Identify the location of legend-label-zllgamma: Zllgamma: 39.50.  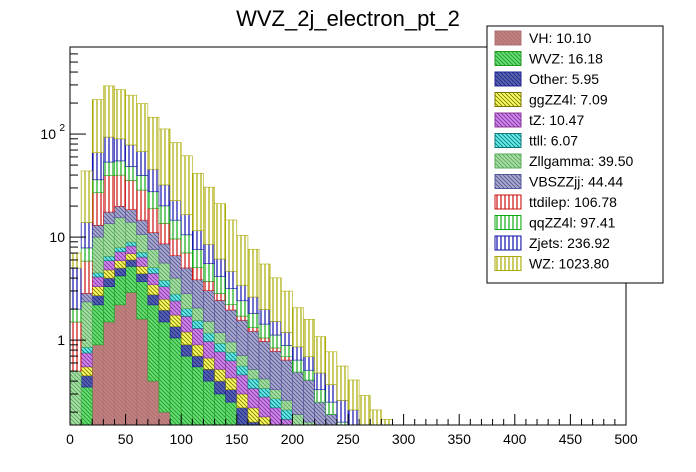
(581, 161).